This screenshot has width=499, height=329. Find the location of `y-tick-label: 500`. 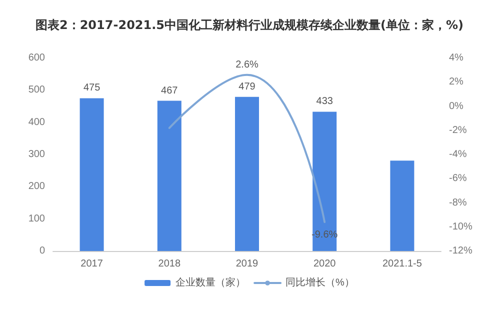

y-tick-label: 500 is located at coordinates (37, 90).